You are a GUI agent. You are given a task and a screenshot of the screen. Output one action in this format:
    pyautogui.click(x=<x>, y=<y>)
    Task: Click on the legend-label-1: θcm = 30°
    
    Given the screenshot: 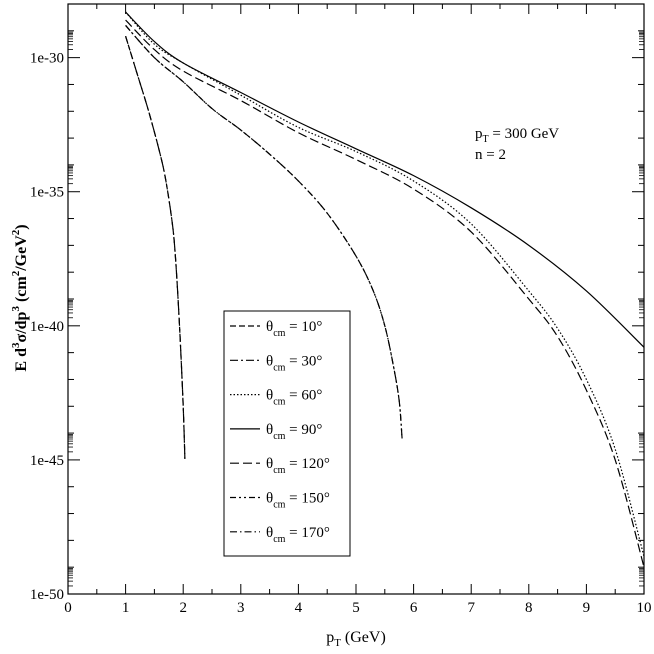 What is the action you would take?
    pyautogui.click(x=294, y=363)
    